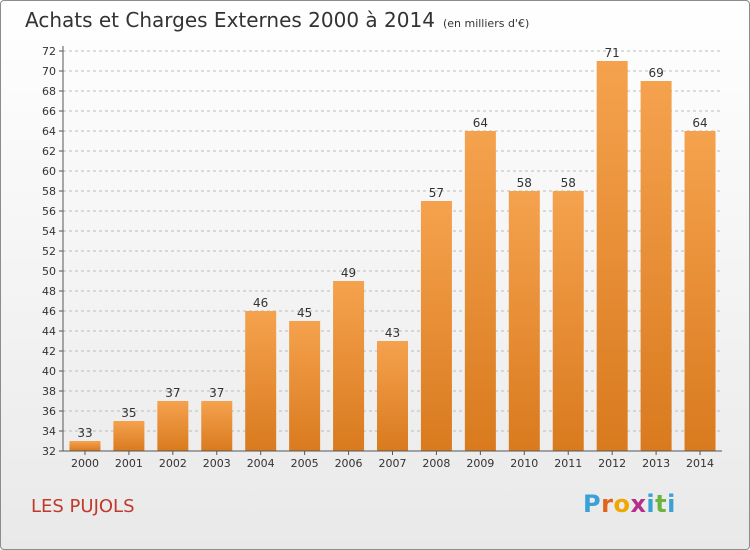 This screenshot has height=550, width=750. What do you see at coordinates (49, 171) in the screenshot?
I see `y-tick-label: 60` at bounding box center [49, 171].